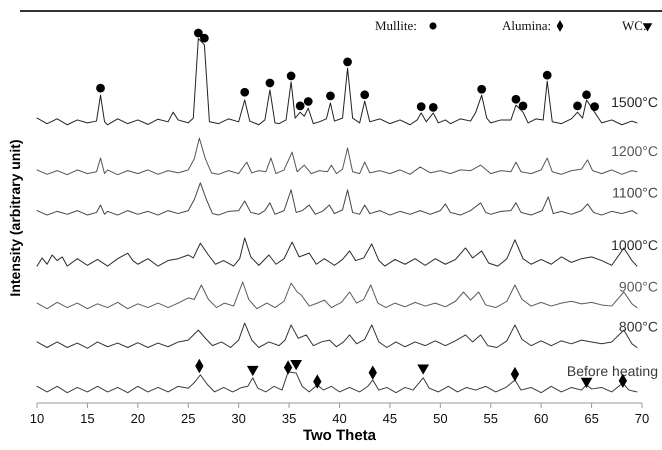  I want to click on series-label: 1500°C, so click(634, 102).